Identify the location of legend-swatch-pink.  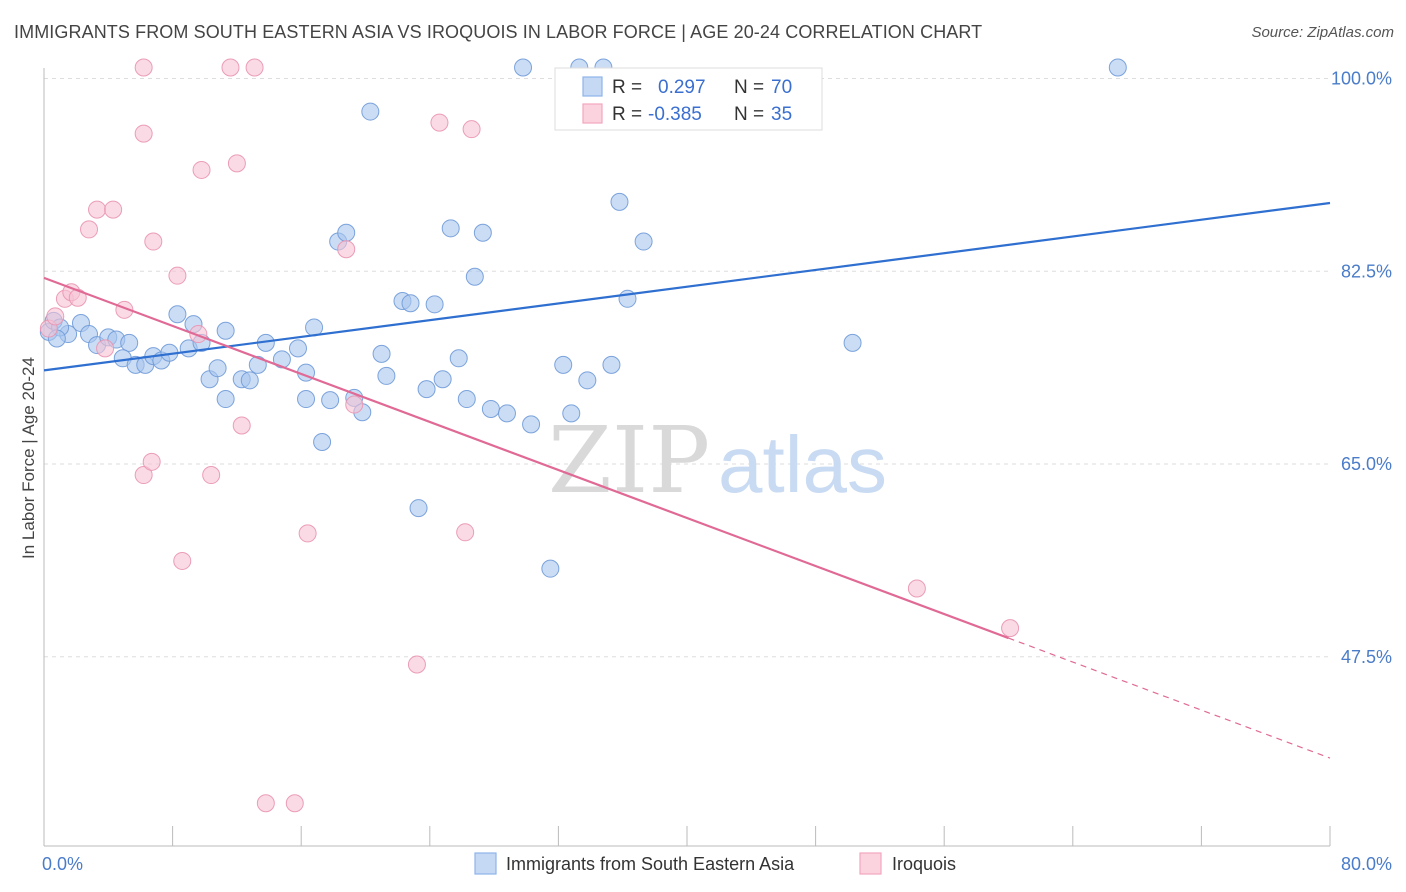
(870, 863).